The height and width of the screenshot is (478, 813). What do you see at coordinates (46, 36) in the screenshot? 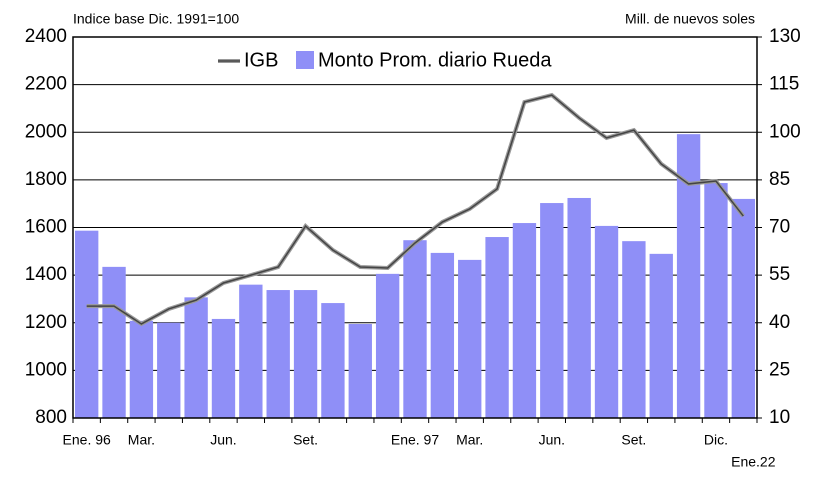
I see `y-tick-label: 2400` at bounding box center [46, 36].